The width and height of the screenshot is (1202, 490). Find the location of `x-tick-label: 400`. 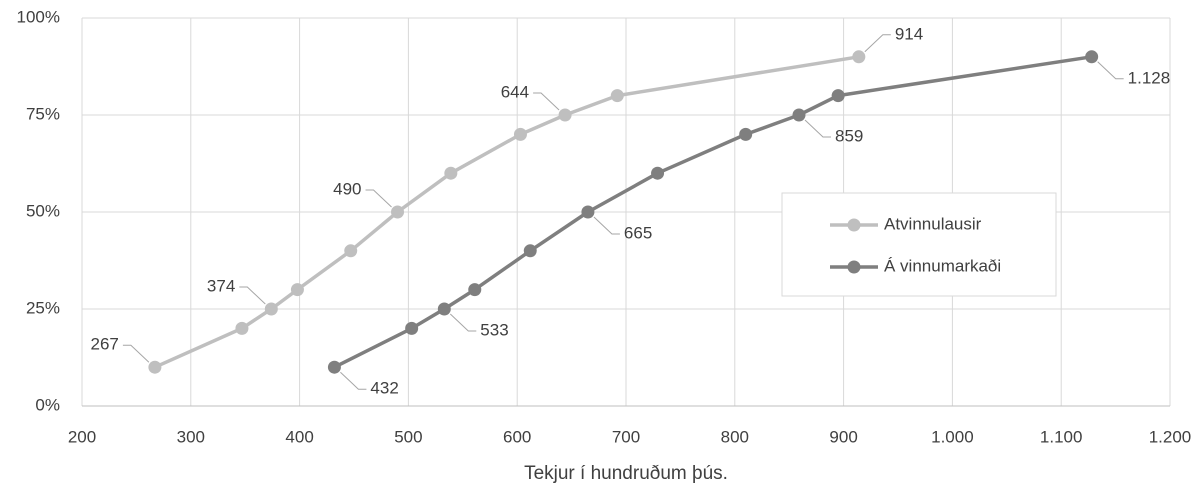

x-tick-label: 400 is located at coordinates (299, 436).